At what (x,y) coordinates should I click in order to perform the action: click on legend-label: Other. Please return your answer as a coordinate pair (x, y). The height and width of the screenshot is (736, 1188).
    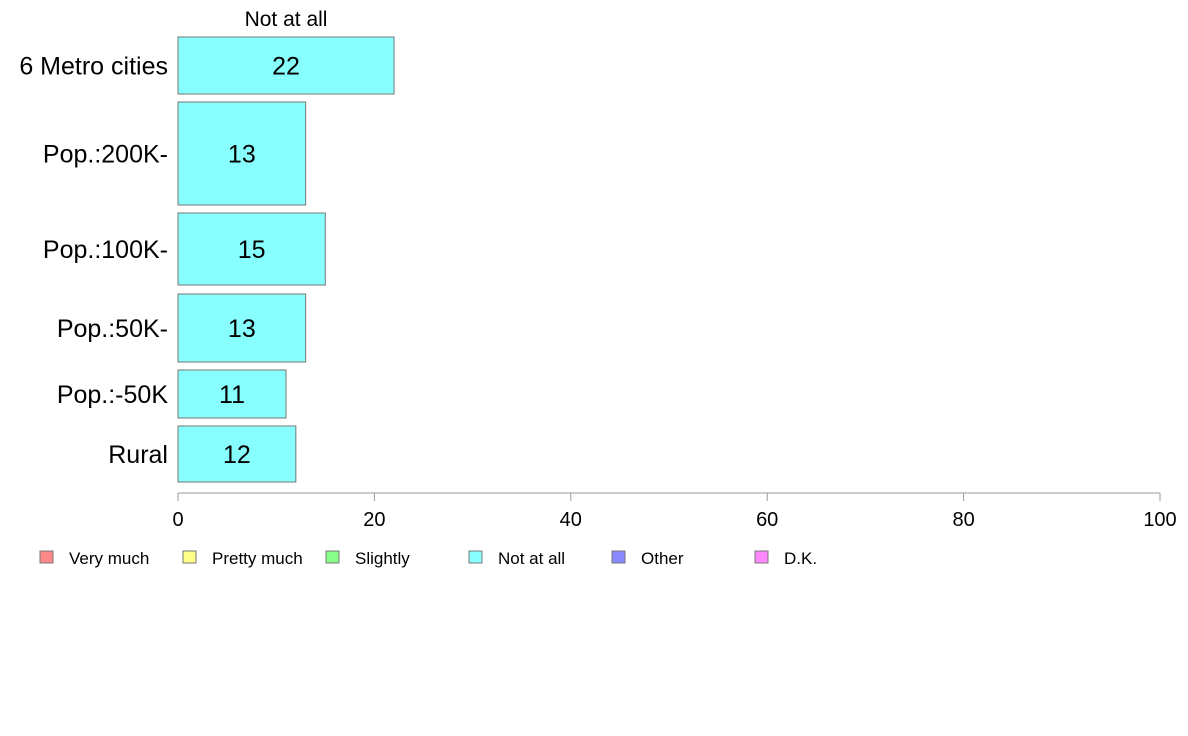
    Looking at the image, I should click on (662, 558).